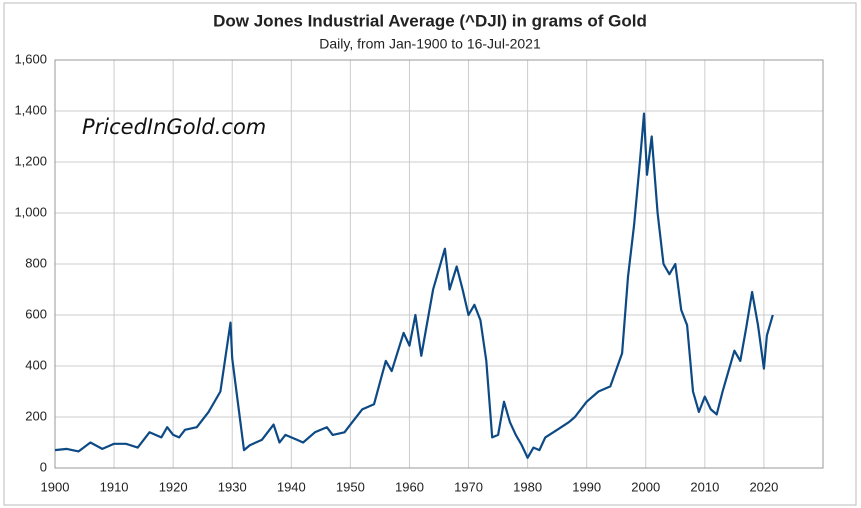  I want to click on y-tick-label: 200, so click(36, 415).